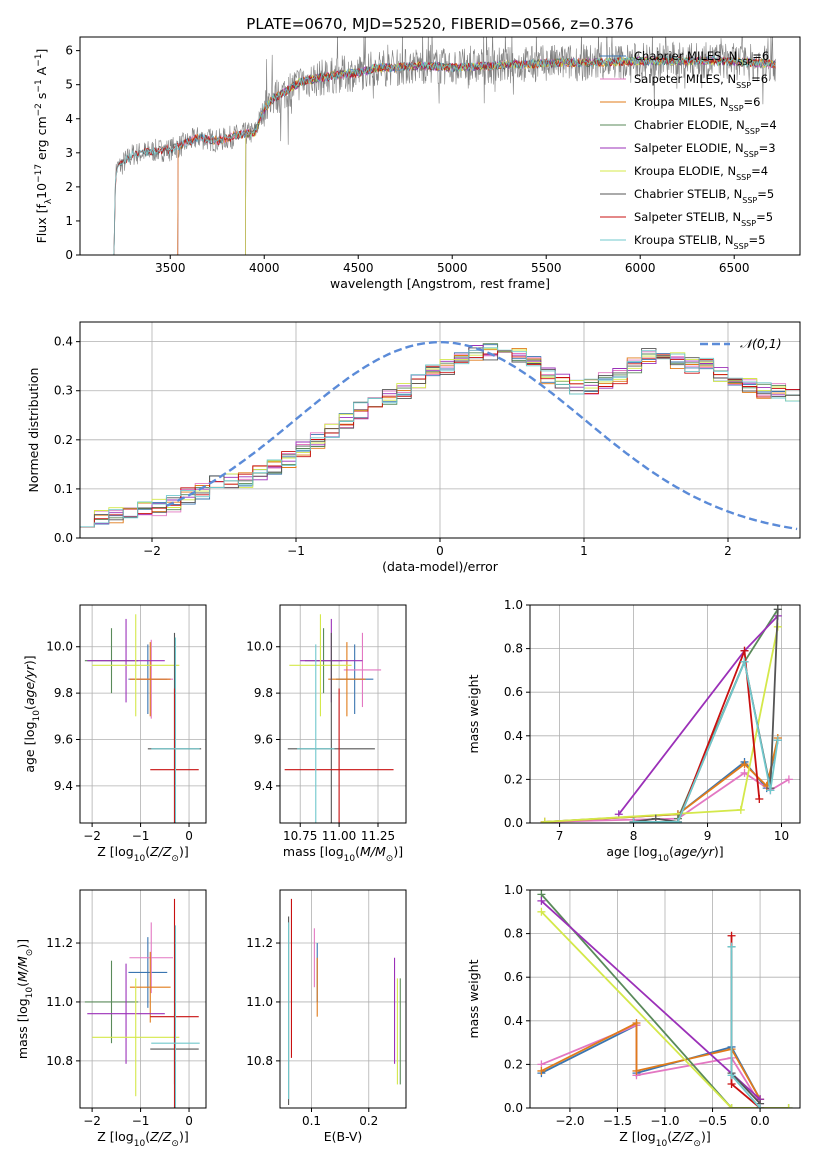 Image resolution: width=819 pixels, height=1170 pixels. What do you see at coordinates (705, 150) in the screenshot?
I see `legend-label-salpeter-elodie: Salpeter ELODIE, NSSP=3` at bounding box center [705, 150].